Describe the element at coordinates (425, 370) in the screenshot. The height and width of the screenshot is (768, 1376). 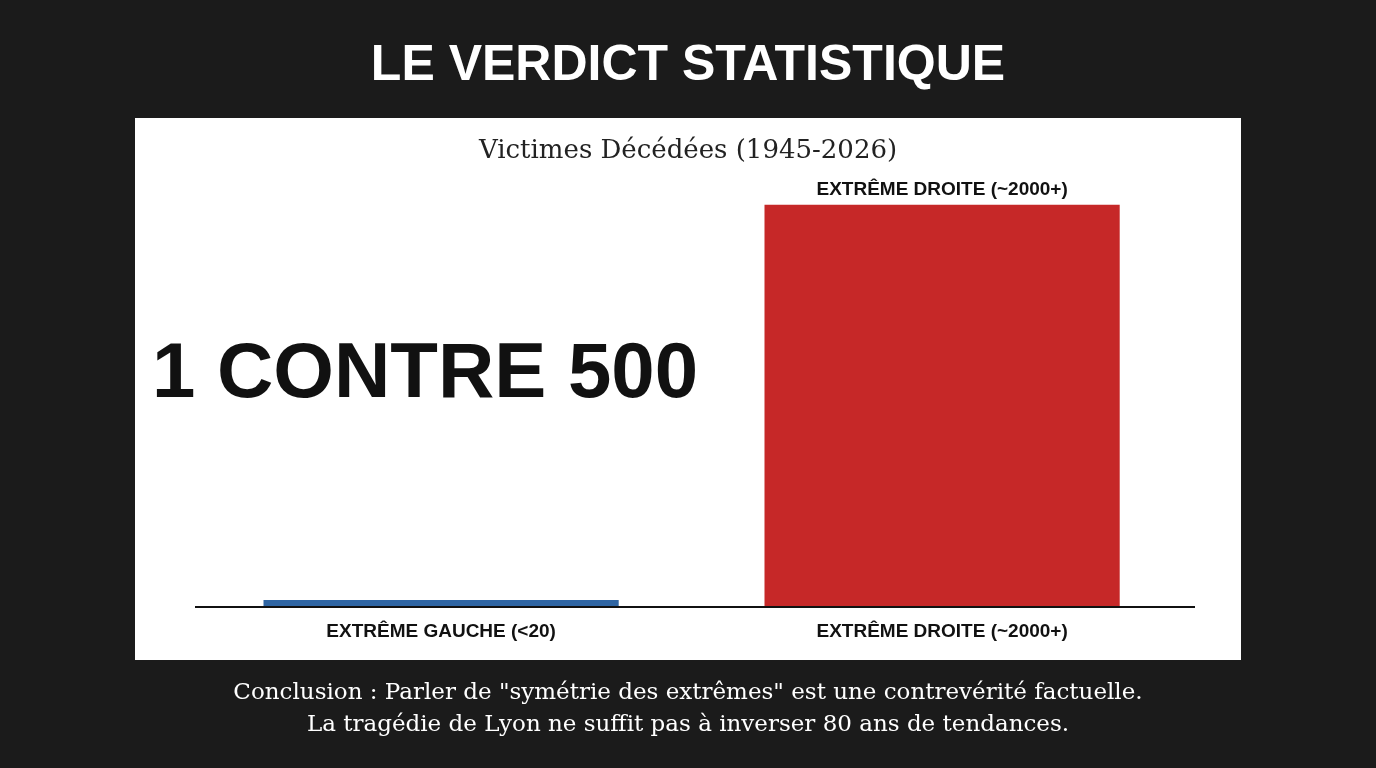
I see `annotation: 1 CONTRE 500` at that location.